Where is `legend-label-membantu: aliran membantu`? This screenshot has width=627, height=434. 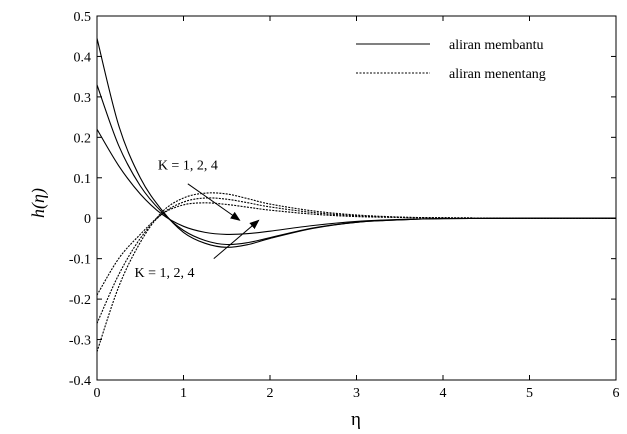
legend-label-membantu: aliran membantu is located at coordinates (496, 45).